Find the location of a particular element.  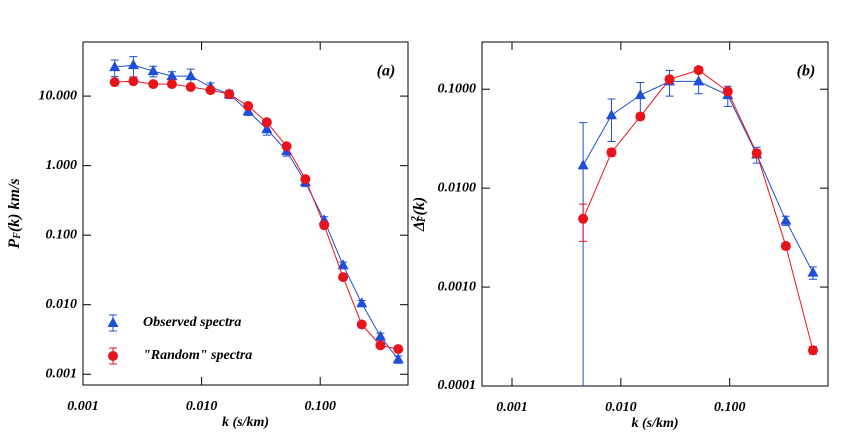

y-axis-label-part: 2 is located at coordinates (415, 219).